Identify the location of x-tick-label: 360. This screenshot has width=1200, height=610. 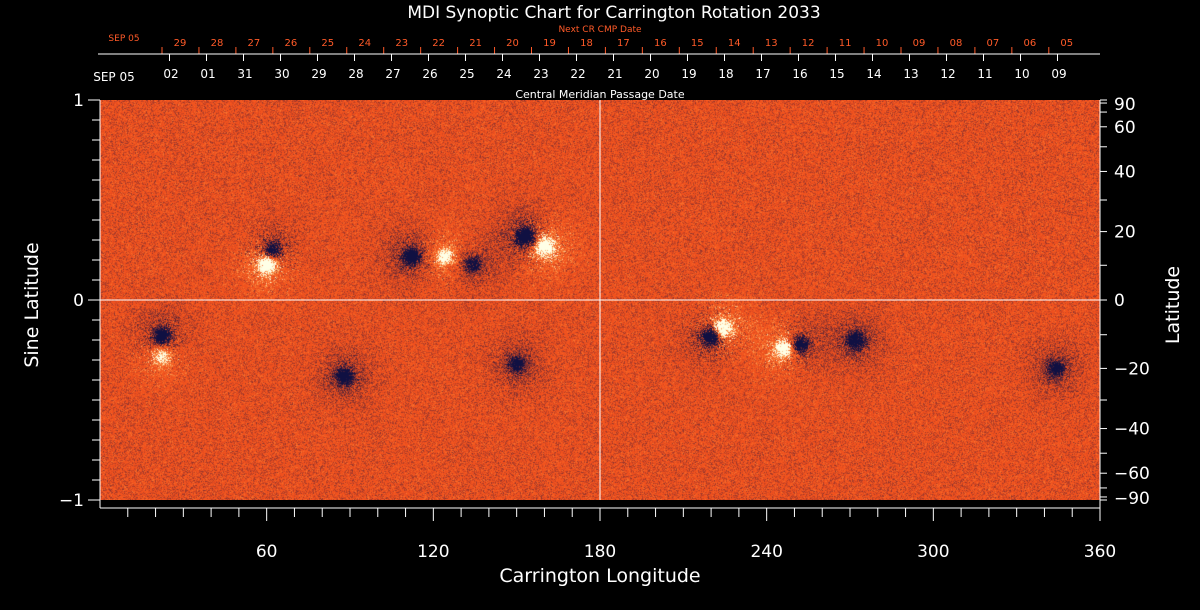
(1100, 552).